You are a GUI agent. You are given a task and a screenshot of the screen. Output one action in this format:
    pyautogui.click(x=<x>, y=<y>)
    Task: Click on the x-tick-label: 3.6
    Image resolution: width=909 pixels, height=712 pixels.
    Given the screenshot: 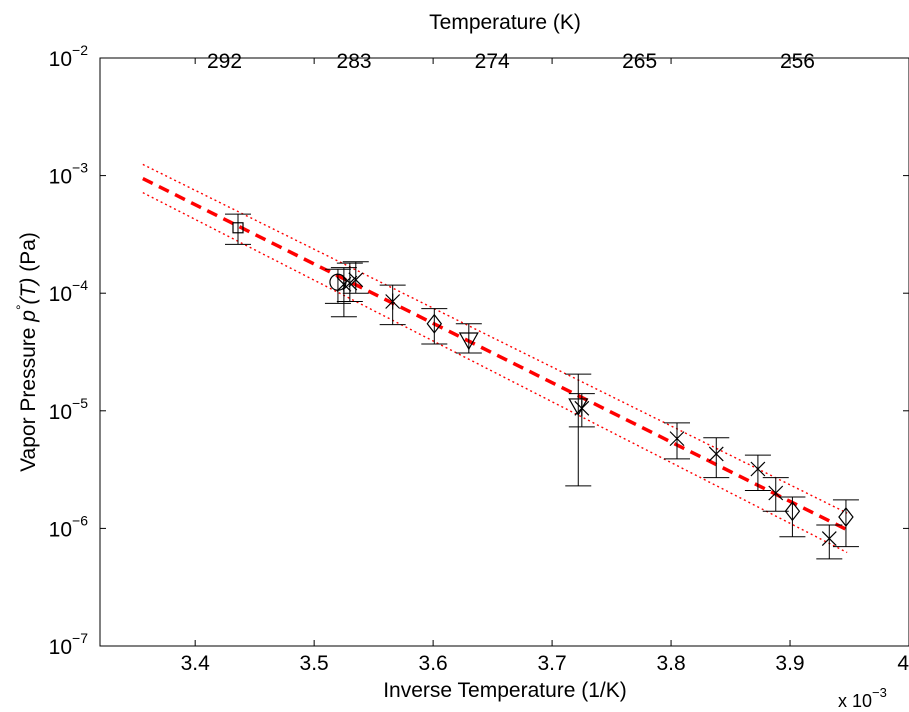 What is the action you would take?
    pyautogui.click(x=433, y=663)
    